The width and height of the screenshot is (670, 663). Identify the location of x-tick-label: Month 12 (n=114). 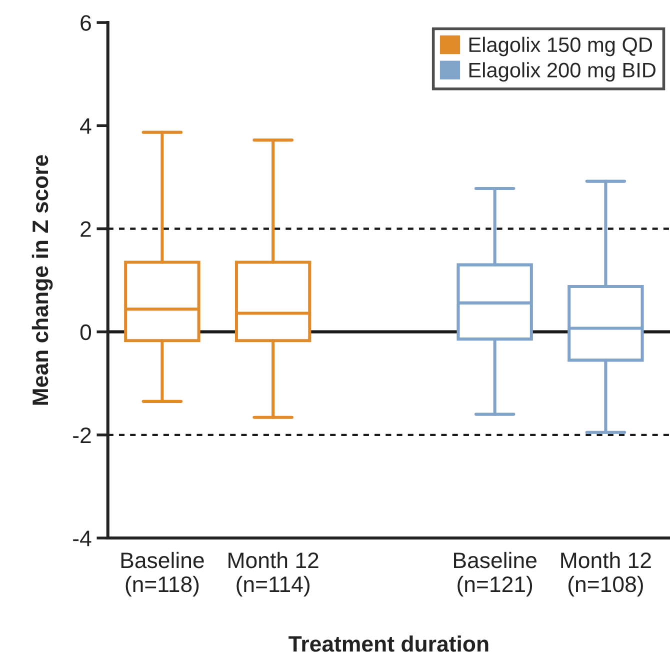
(273, 574).